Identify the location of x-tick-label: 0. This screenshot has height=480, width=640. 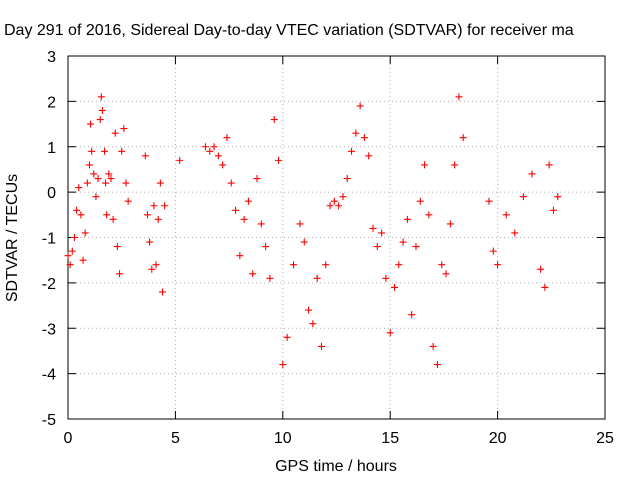
(68, 438).